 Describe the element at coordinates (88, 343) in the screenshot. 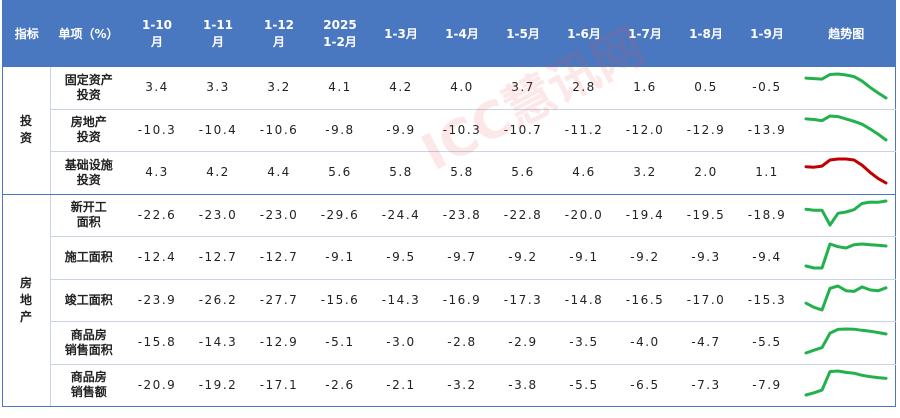

I see `row-label: 商品房 销售面积` at that location.